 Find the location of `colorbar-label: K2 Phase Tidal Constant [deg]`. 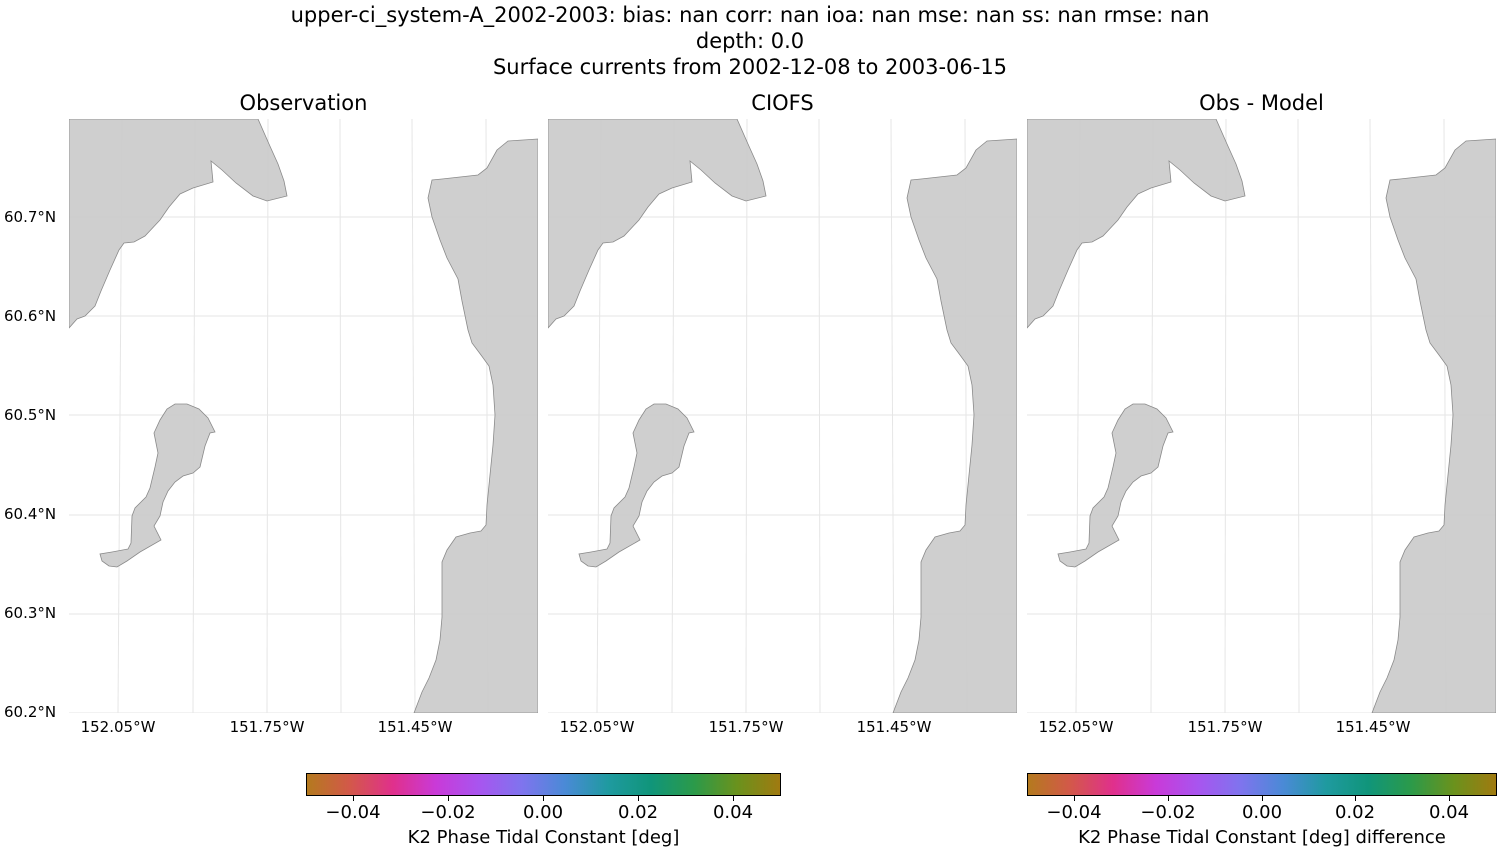

colorbar-label: K2 Phase Tidal Constant [deg] is located at coordinates (543, 837).